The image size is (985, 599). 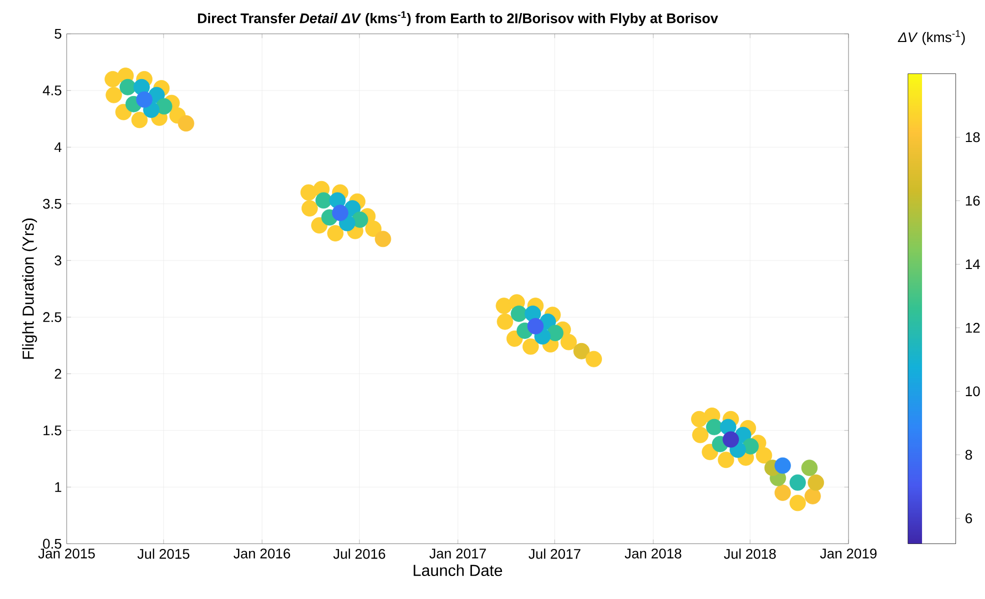 I want to click on color-bar-label: 12, so click(x=973, y=328).